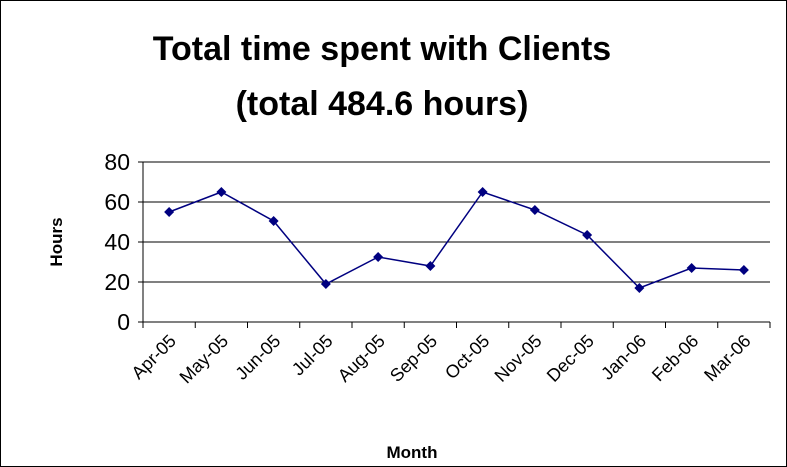  What do you see at coordinates (117, 242) in the screenshot?
I see `y-tick-label: 40` at bounding box center [117, 242].